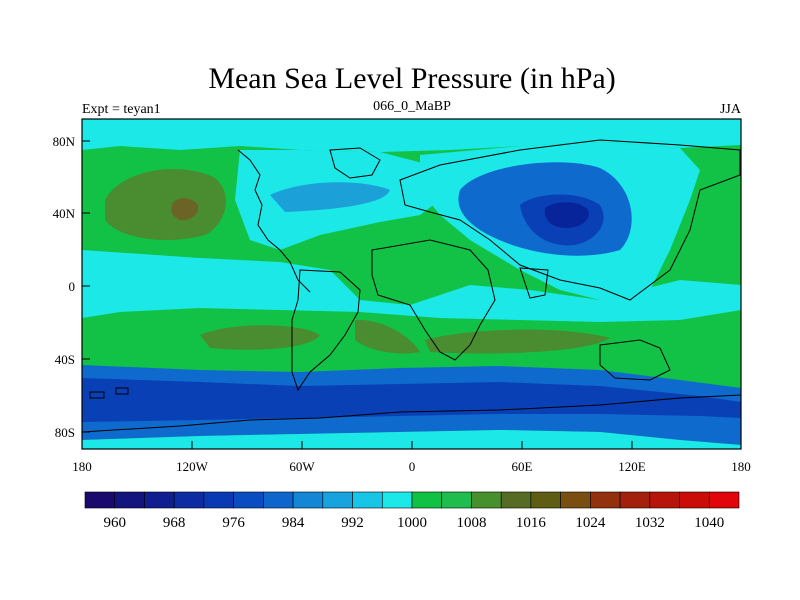 This screenshot has width=800, height=600. I want to click on x-axis: 180 120W 60W 0 60E 120E 180, so click(411, 457).